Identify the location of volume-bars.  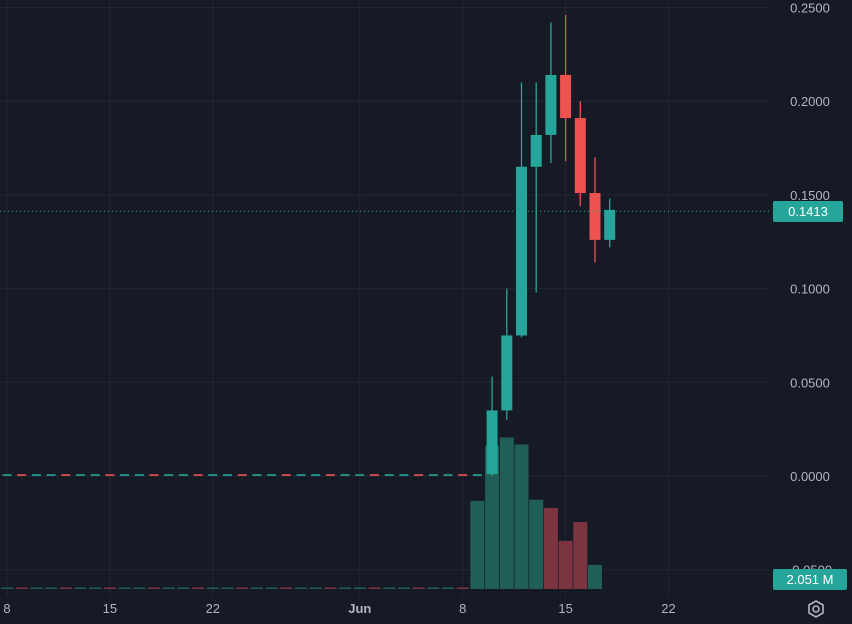
(536, 513).